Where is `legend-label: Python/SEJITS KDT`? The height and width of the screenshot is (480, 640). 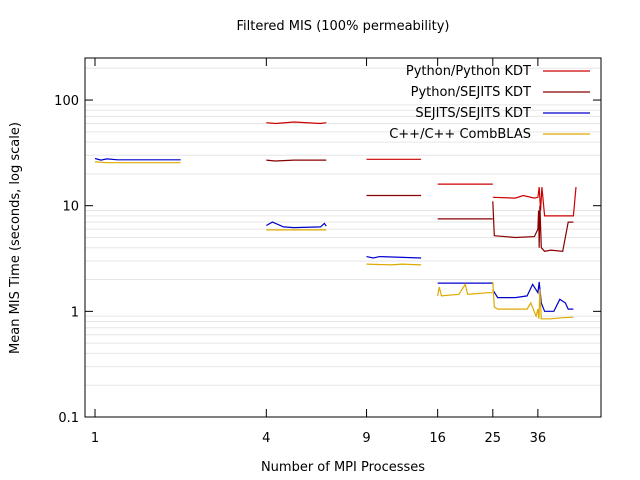 legend-label: Python/SEJITS KDT is located at coordinates (471, 92).